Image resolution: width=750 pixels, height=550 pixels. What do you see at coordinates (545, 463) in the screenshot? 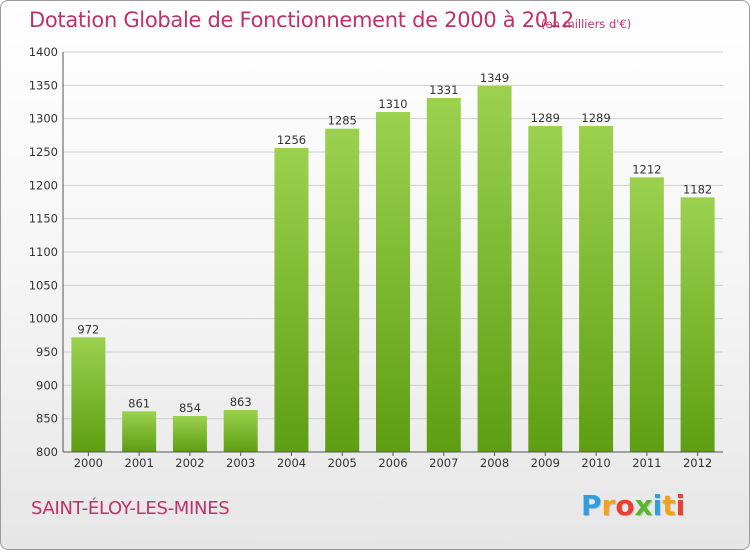
I see `x-tick-label: 2009` at bounding box center [545, 463].